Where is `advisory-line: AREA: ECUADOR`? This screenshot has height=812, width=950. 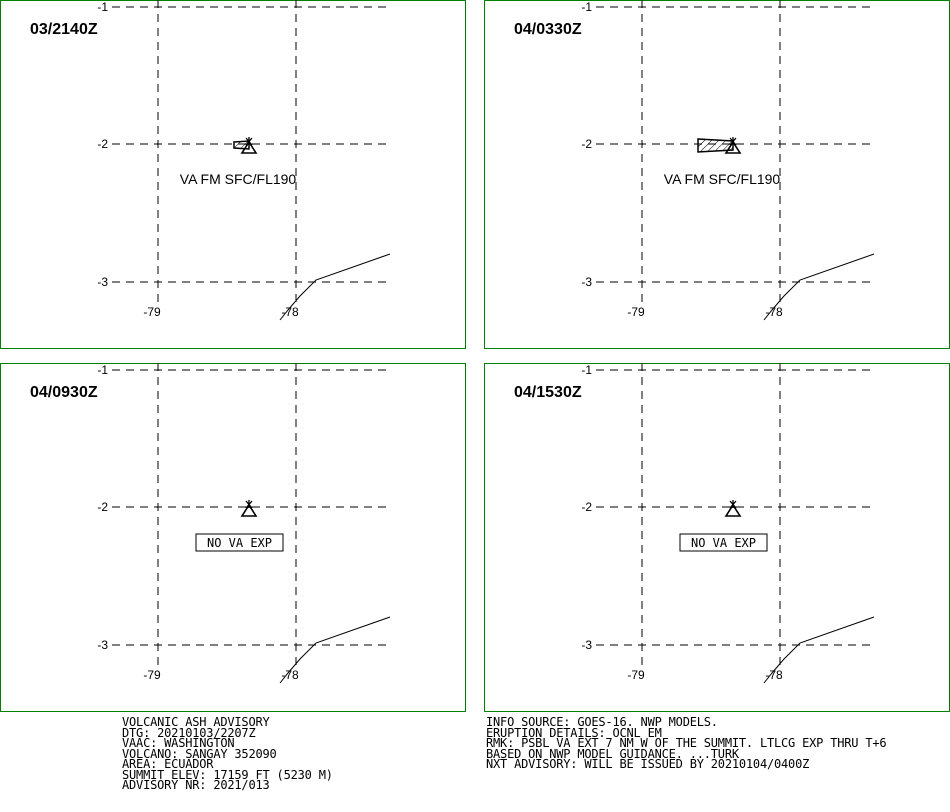 advisory-line: AREA: ECUADOR is located at coordinates (168, 764).